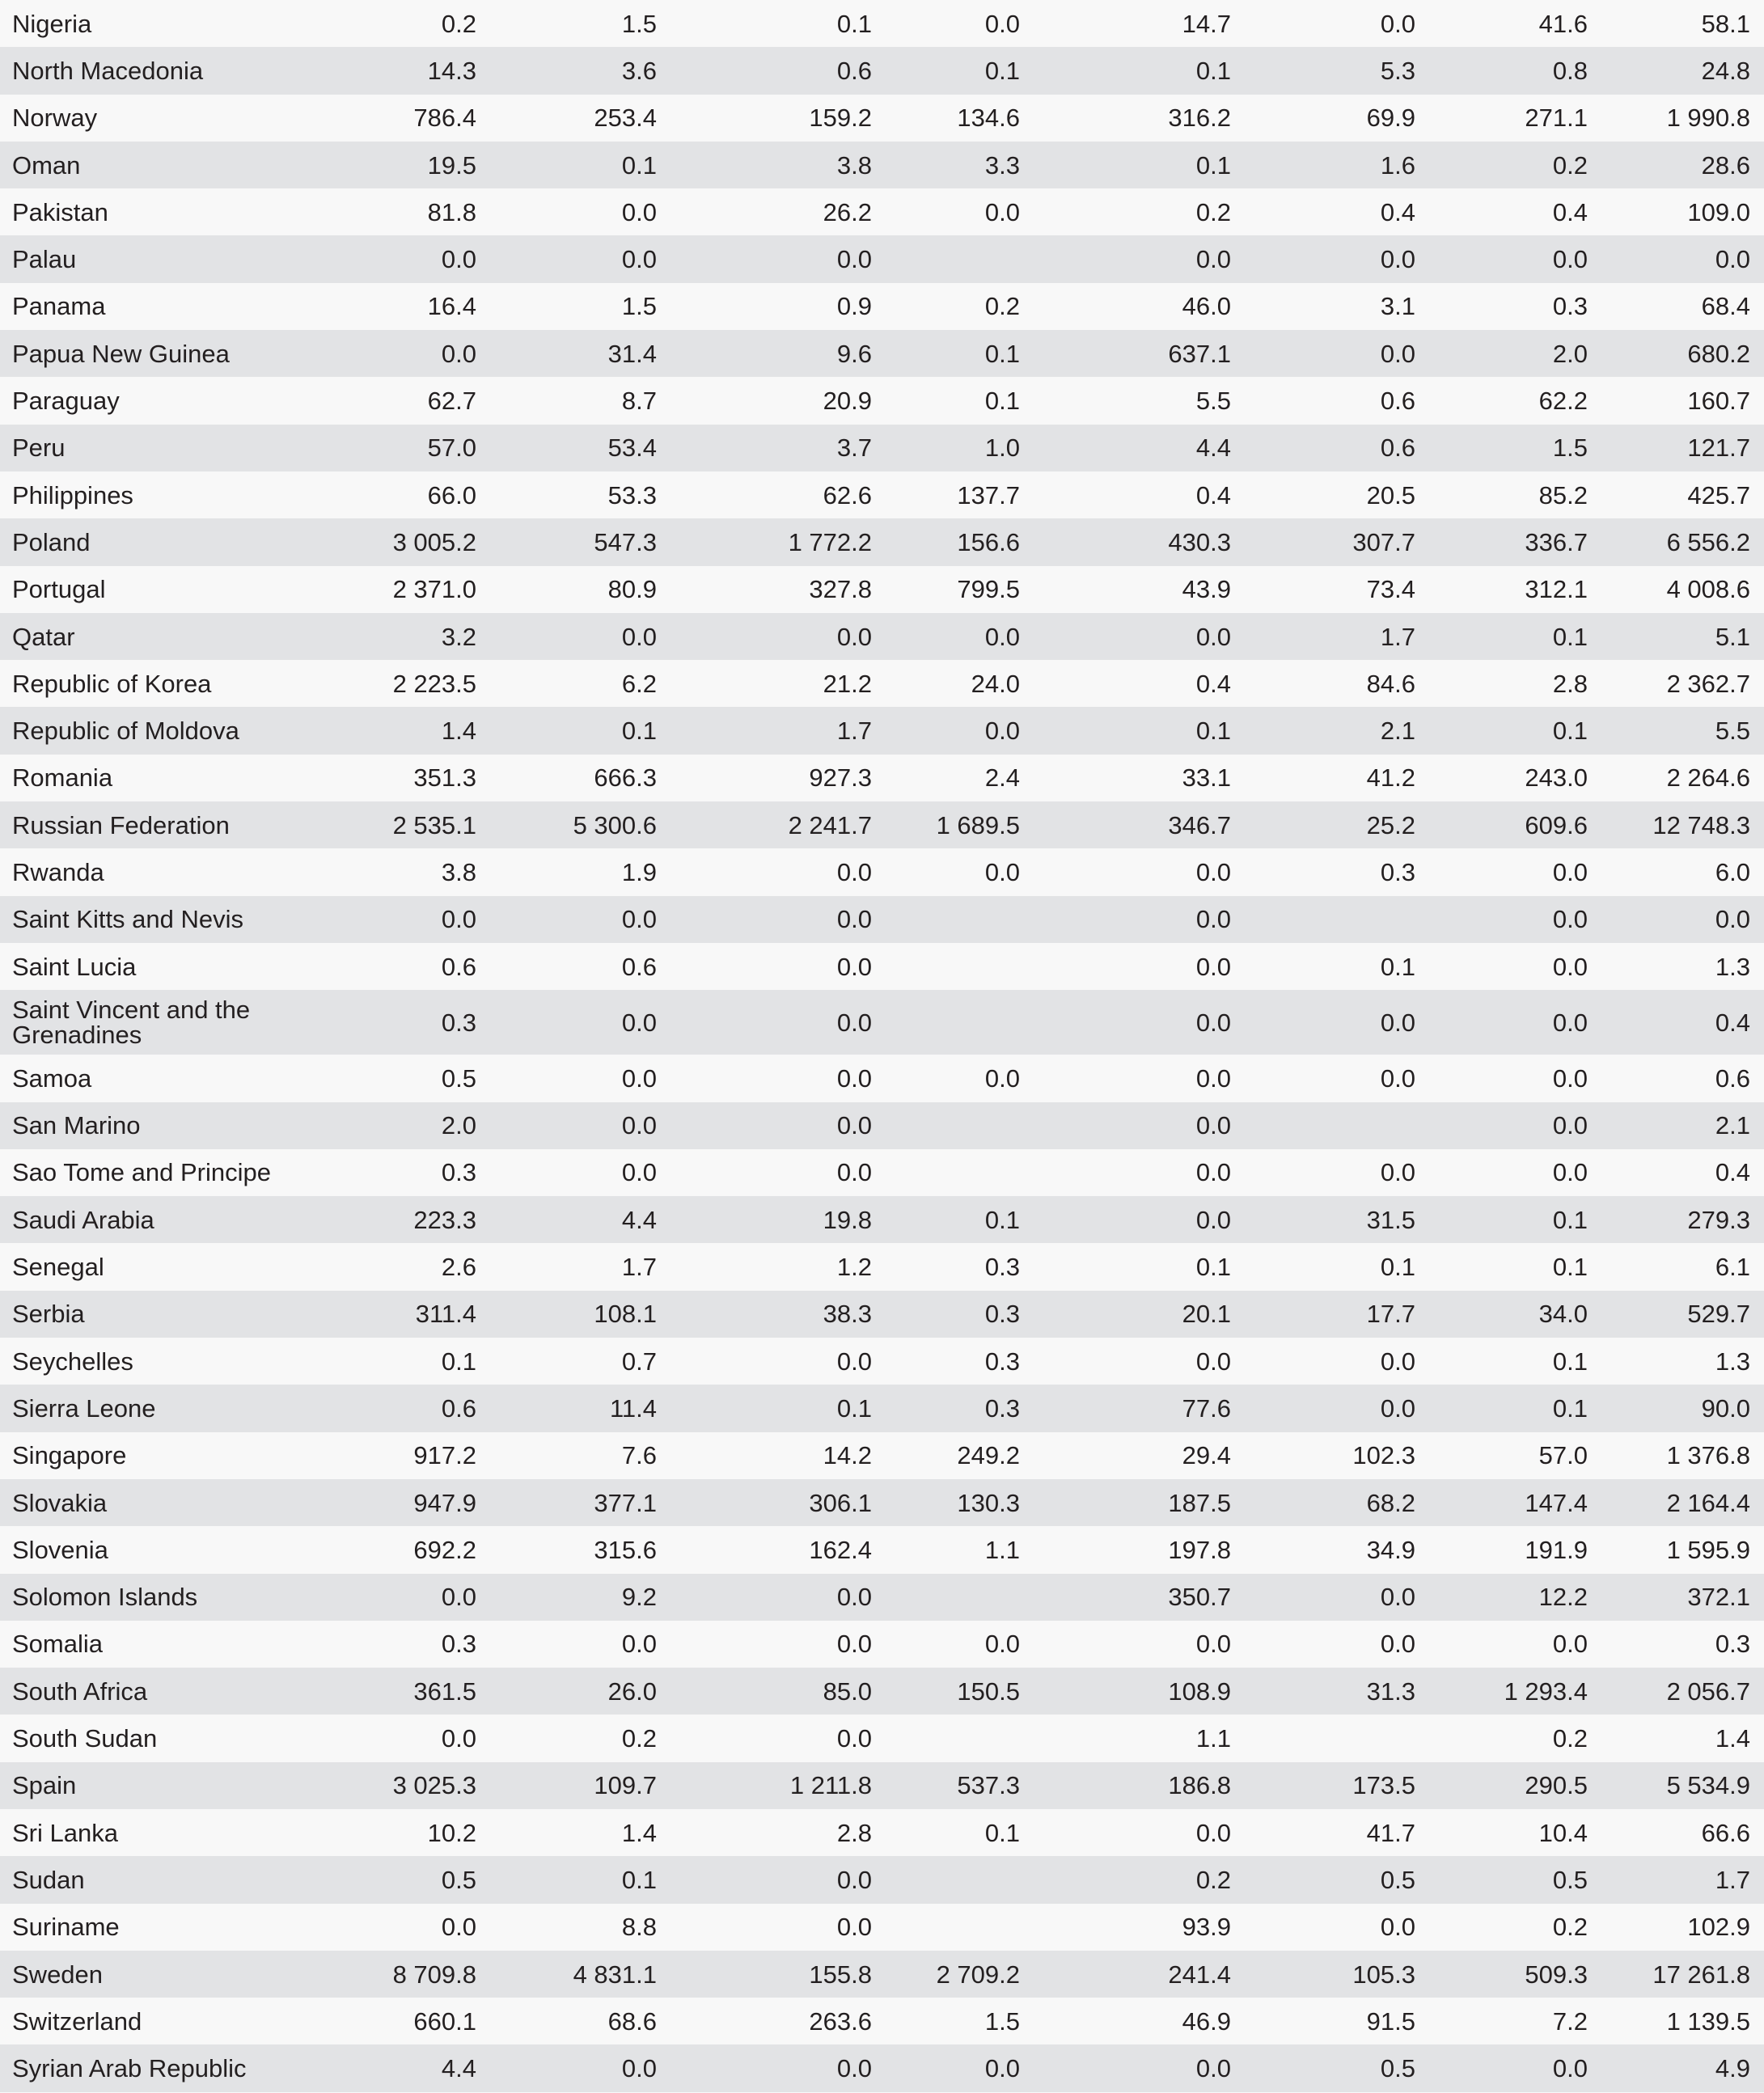  Describe the element at coordinates (1719, 353) in the screenshot. I see `value-cell-col8: 680.2` at that location.